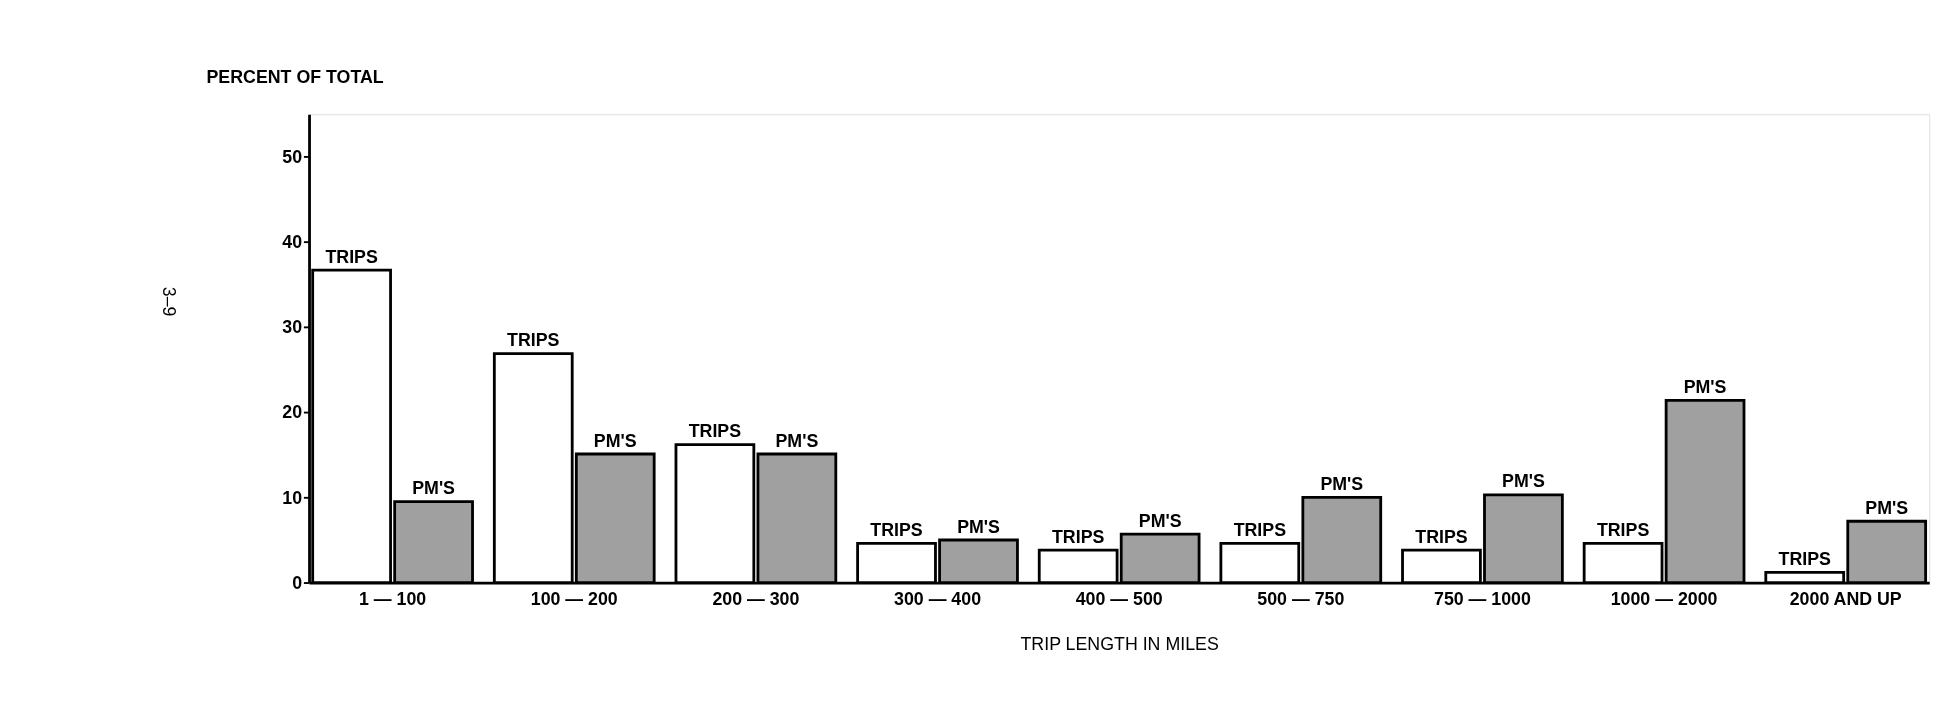 This screenshot has height=716, width=1948. What do you see at coordinates (1119, 644) in the screenshot?
I see `x-axis-title: TRIP LENGTH IN MILES` at bounding box center [1119, 644].